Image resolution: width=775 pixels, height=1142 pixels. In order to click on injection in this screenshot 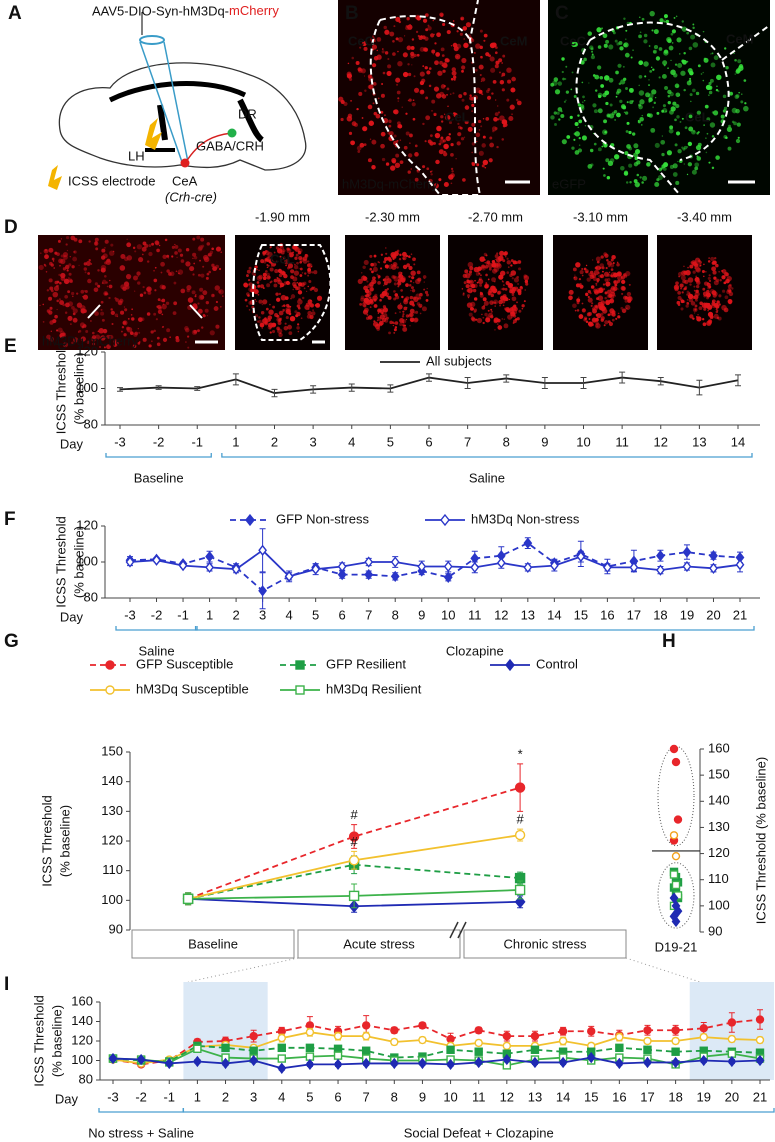, I will do `click(142, 101)`.